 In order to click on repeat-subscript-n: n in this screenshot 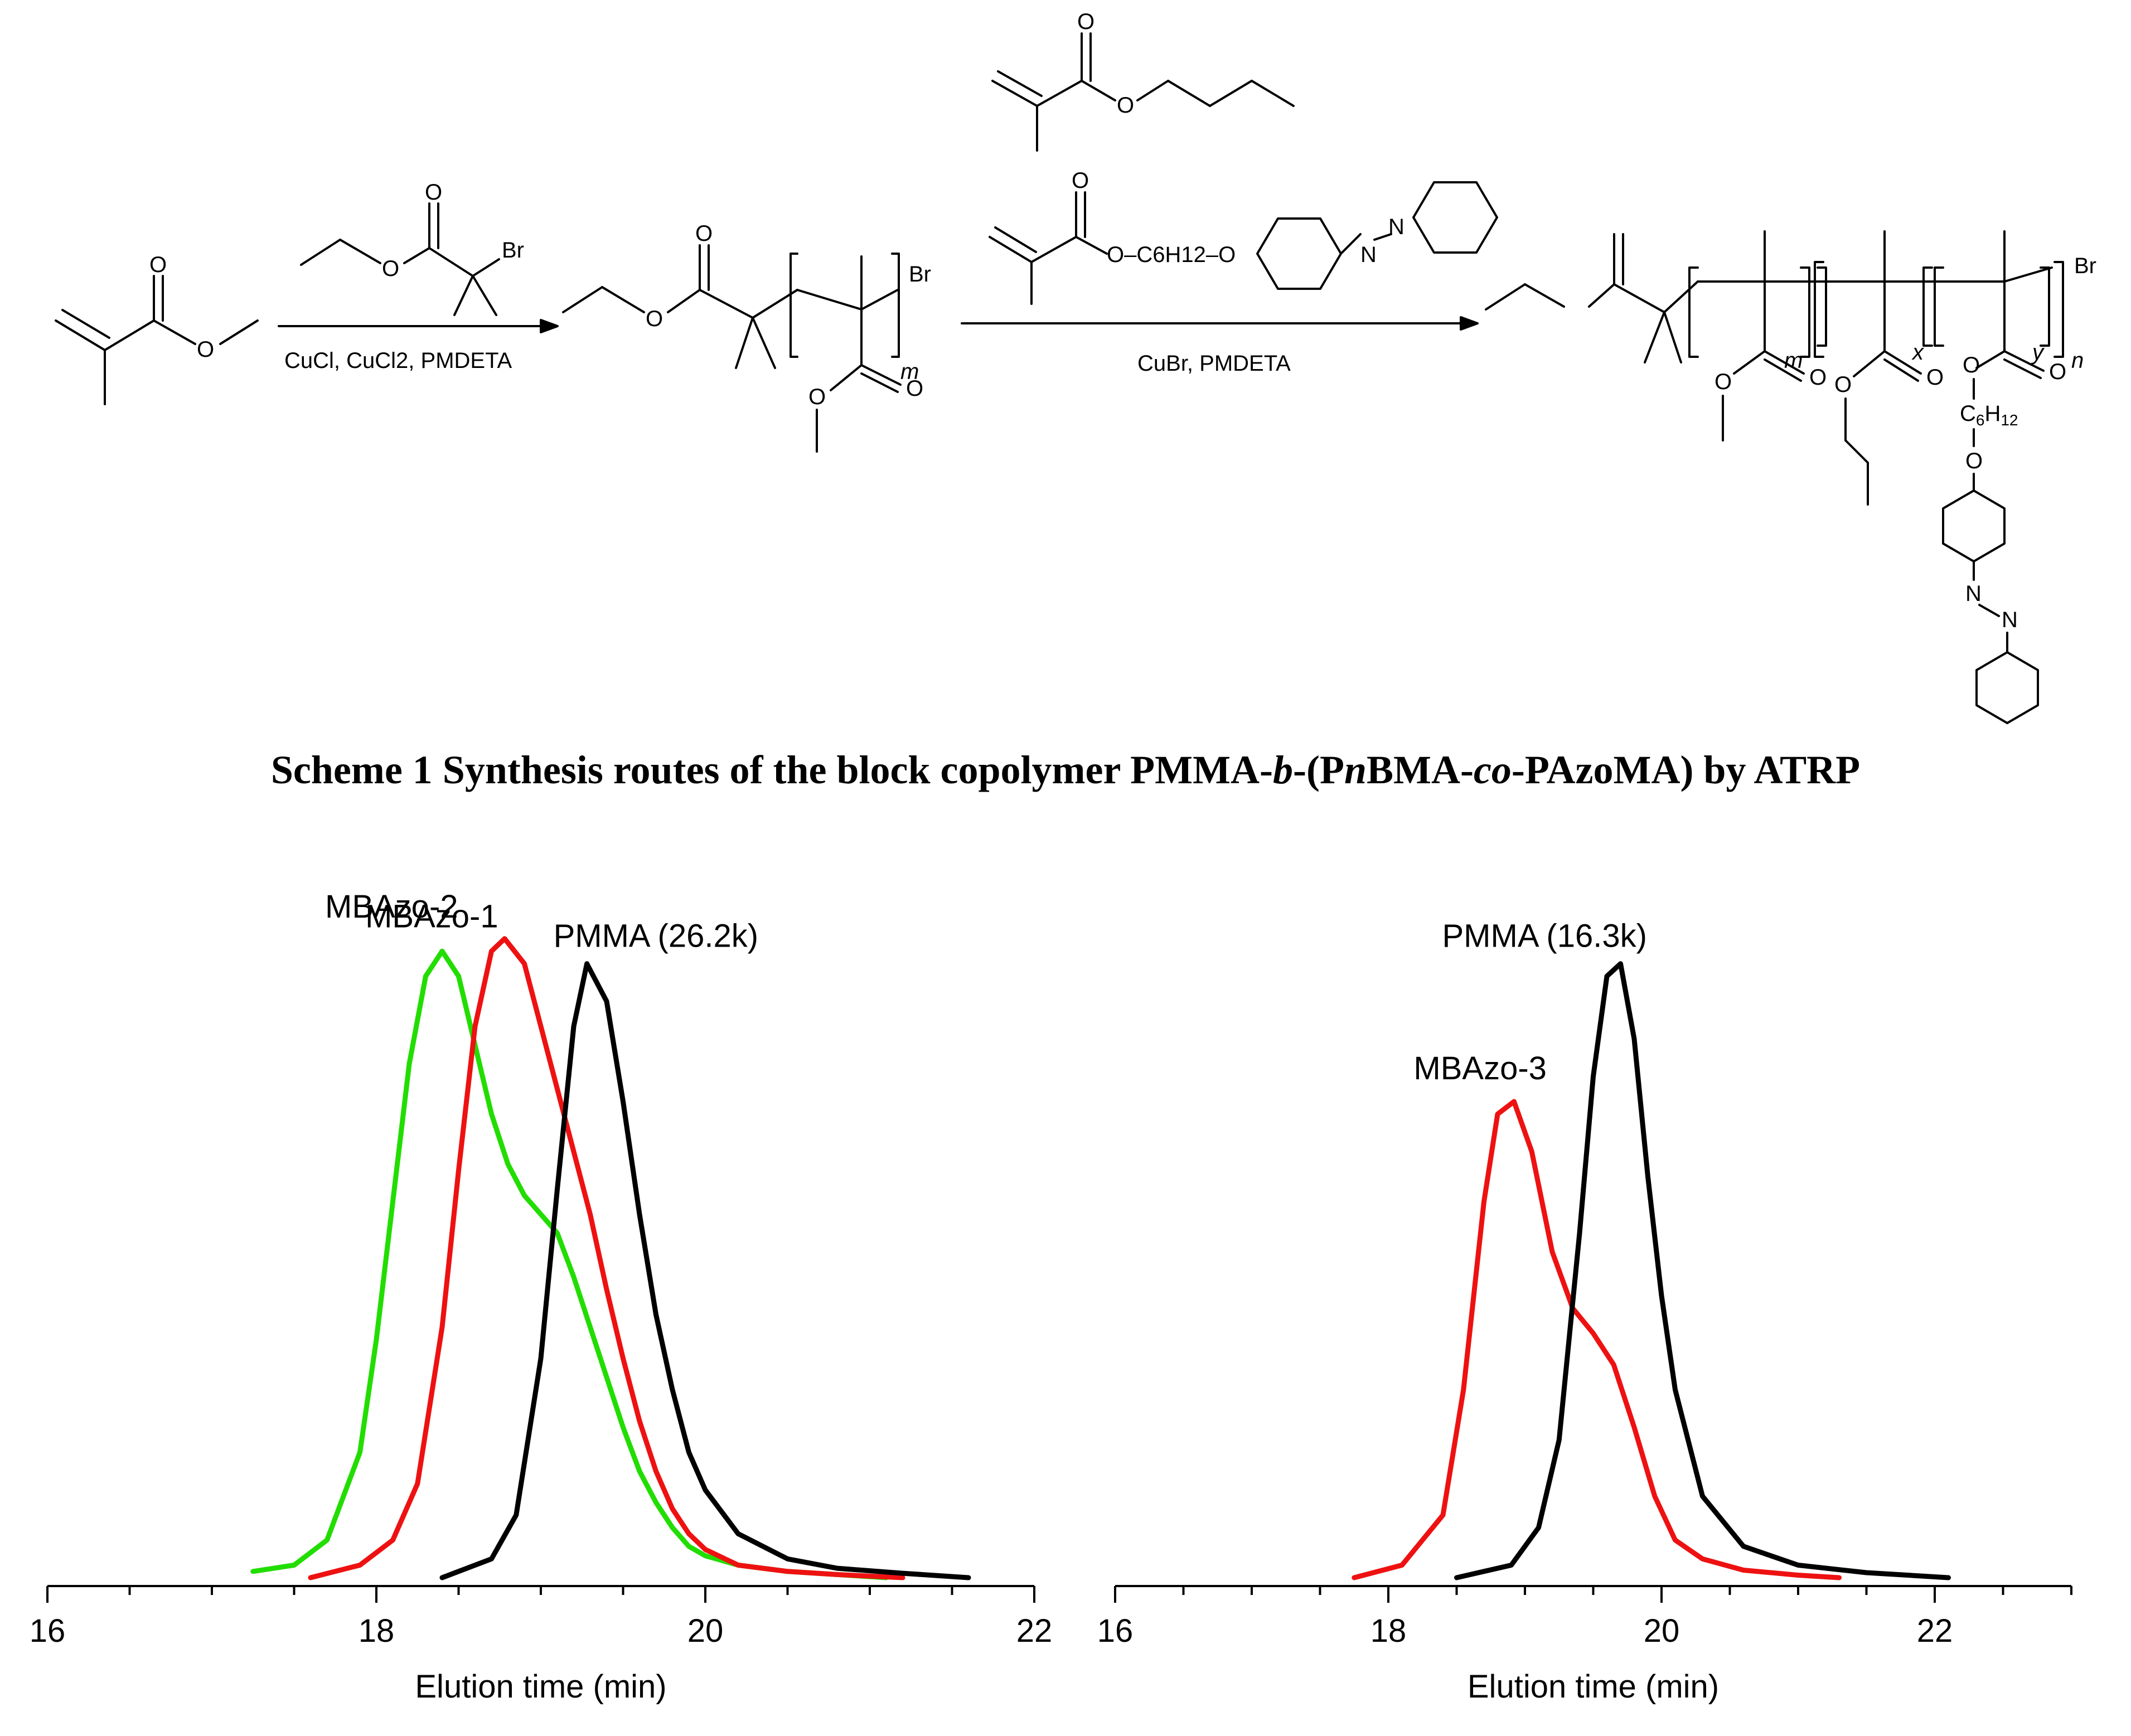, I will do `click(2077, 361)`.